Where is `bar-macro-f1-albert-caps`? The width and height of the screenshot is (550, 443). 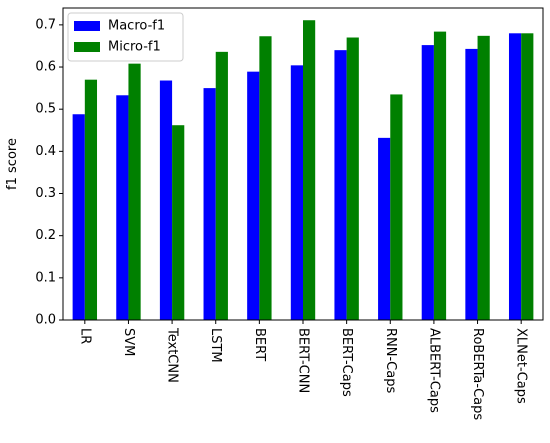 bar-macro-f1-albert-caps is located at coordinates (427, 182).